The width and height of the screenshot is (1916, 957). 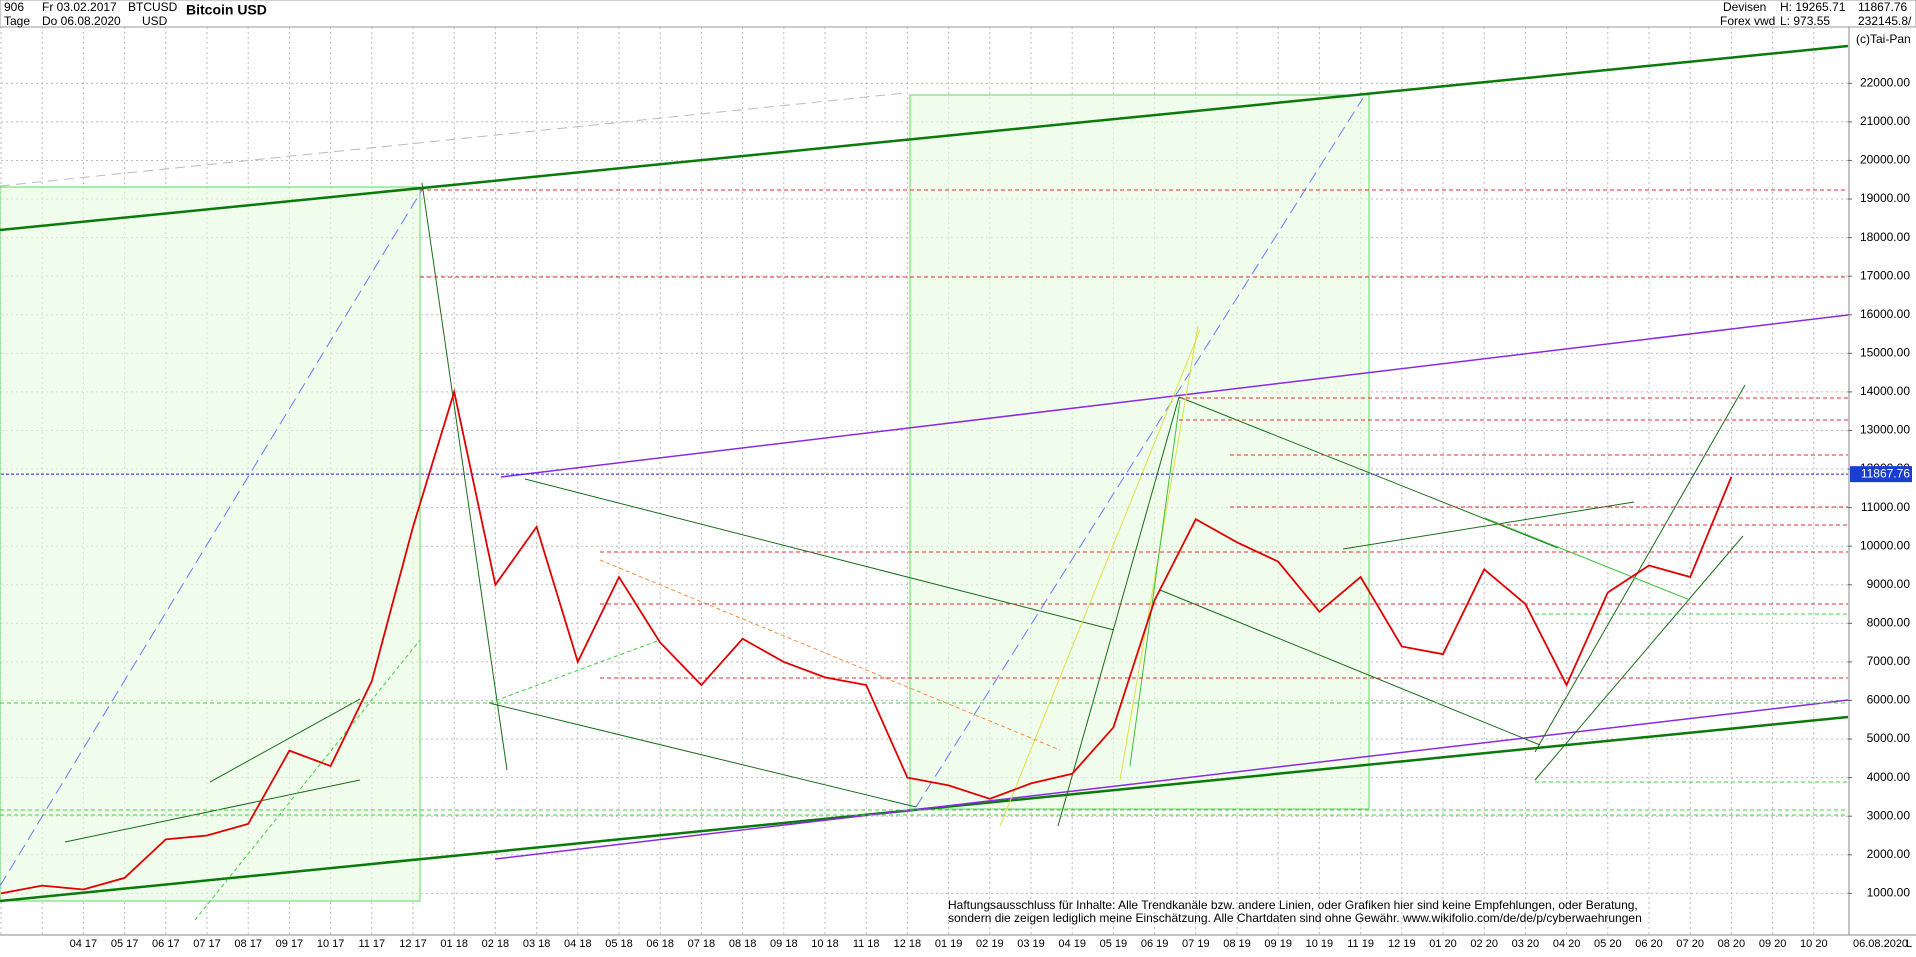 I want to click on source: Forex vwd, so click(x=1747, y=21).